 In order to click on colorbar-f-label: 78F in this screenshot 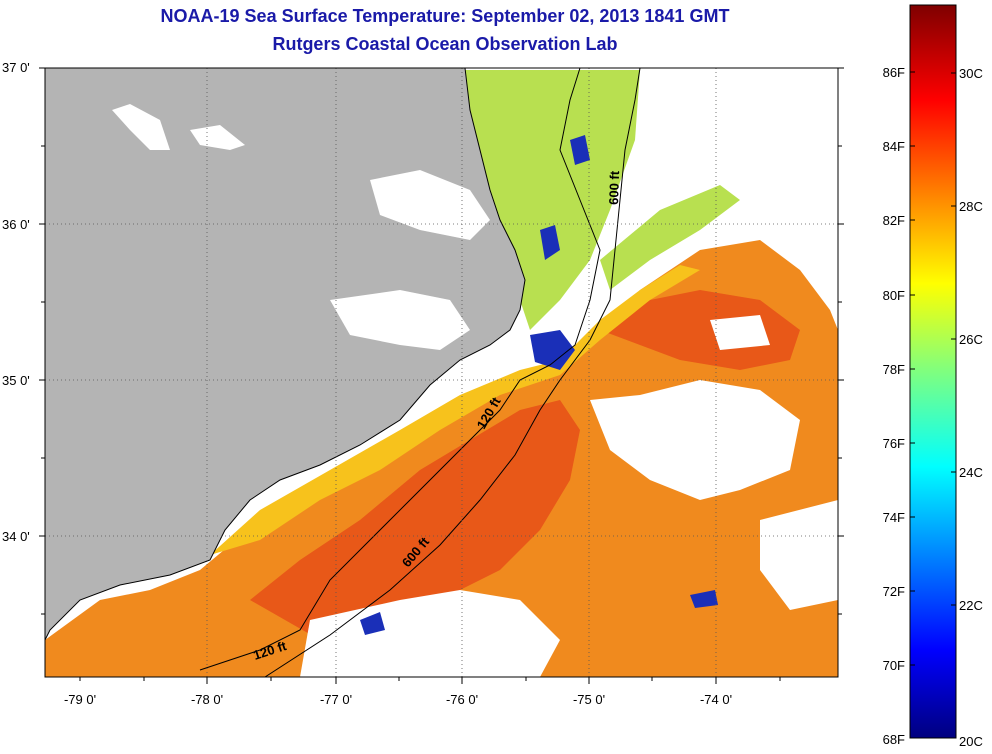, I will do `click(894, 369)`.